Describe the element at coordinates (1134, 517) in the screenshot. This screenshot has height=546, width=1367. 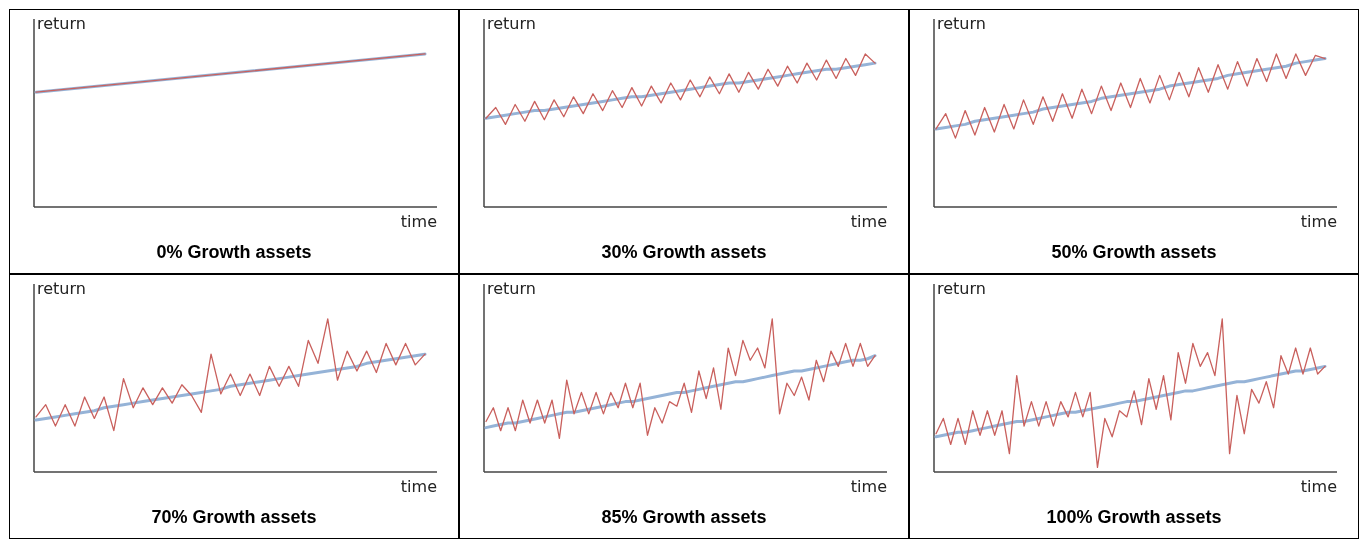
I see `text: 100% Growth assets` at that location.